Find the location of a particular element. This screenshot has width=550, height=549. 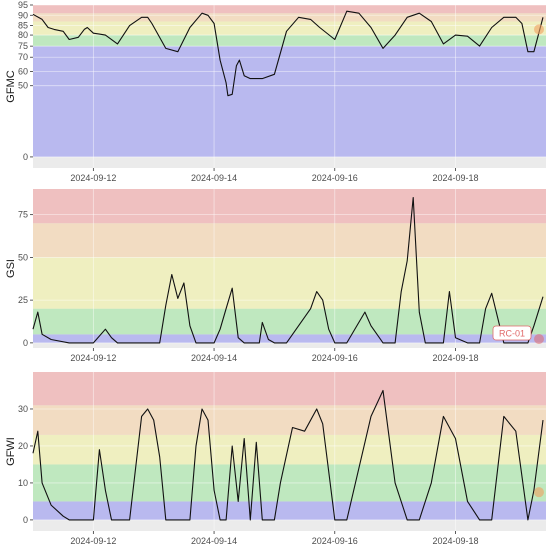

series-line is located at coordinates (288, 53).